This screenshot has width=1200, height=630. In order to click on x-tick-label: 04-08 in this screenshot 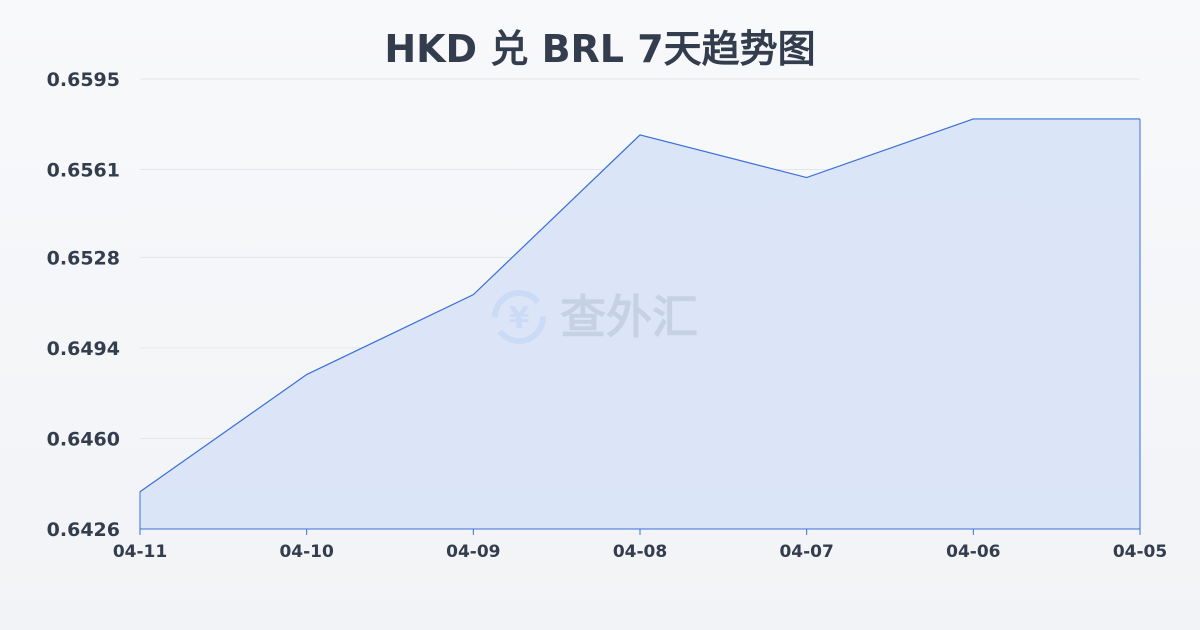, I will do `click(640, 552)`.